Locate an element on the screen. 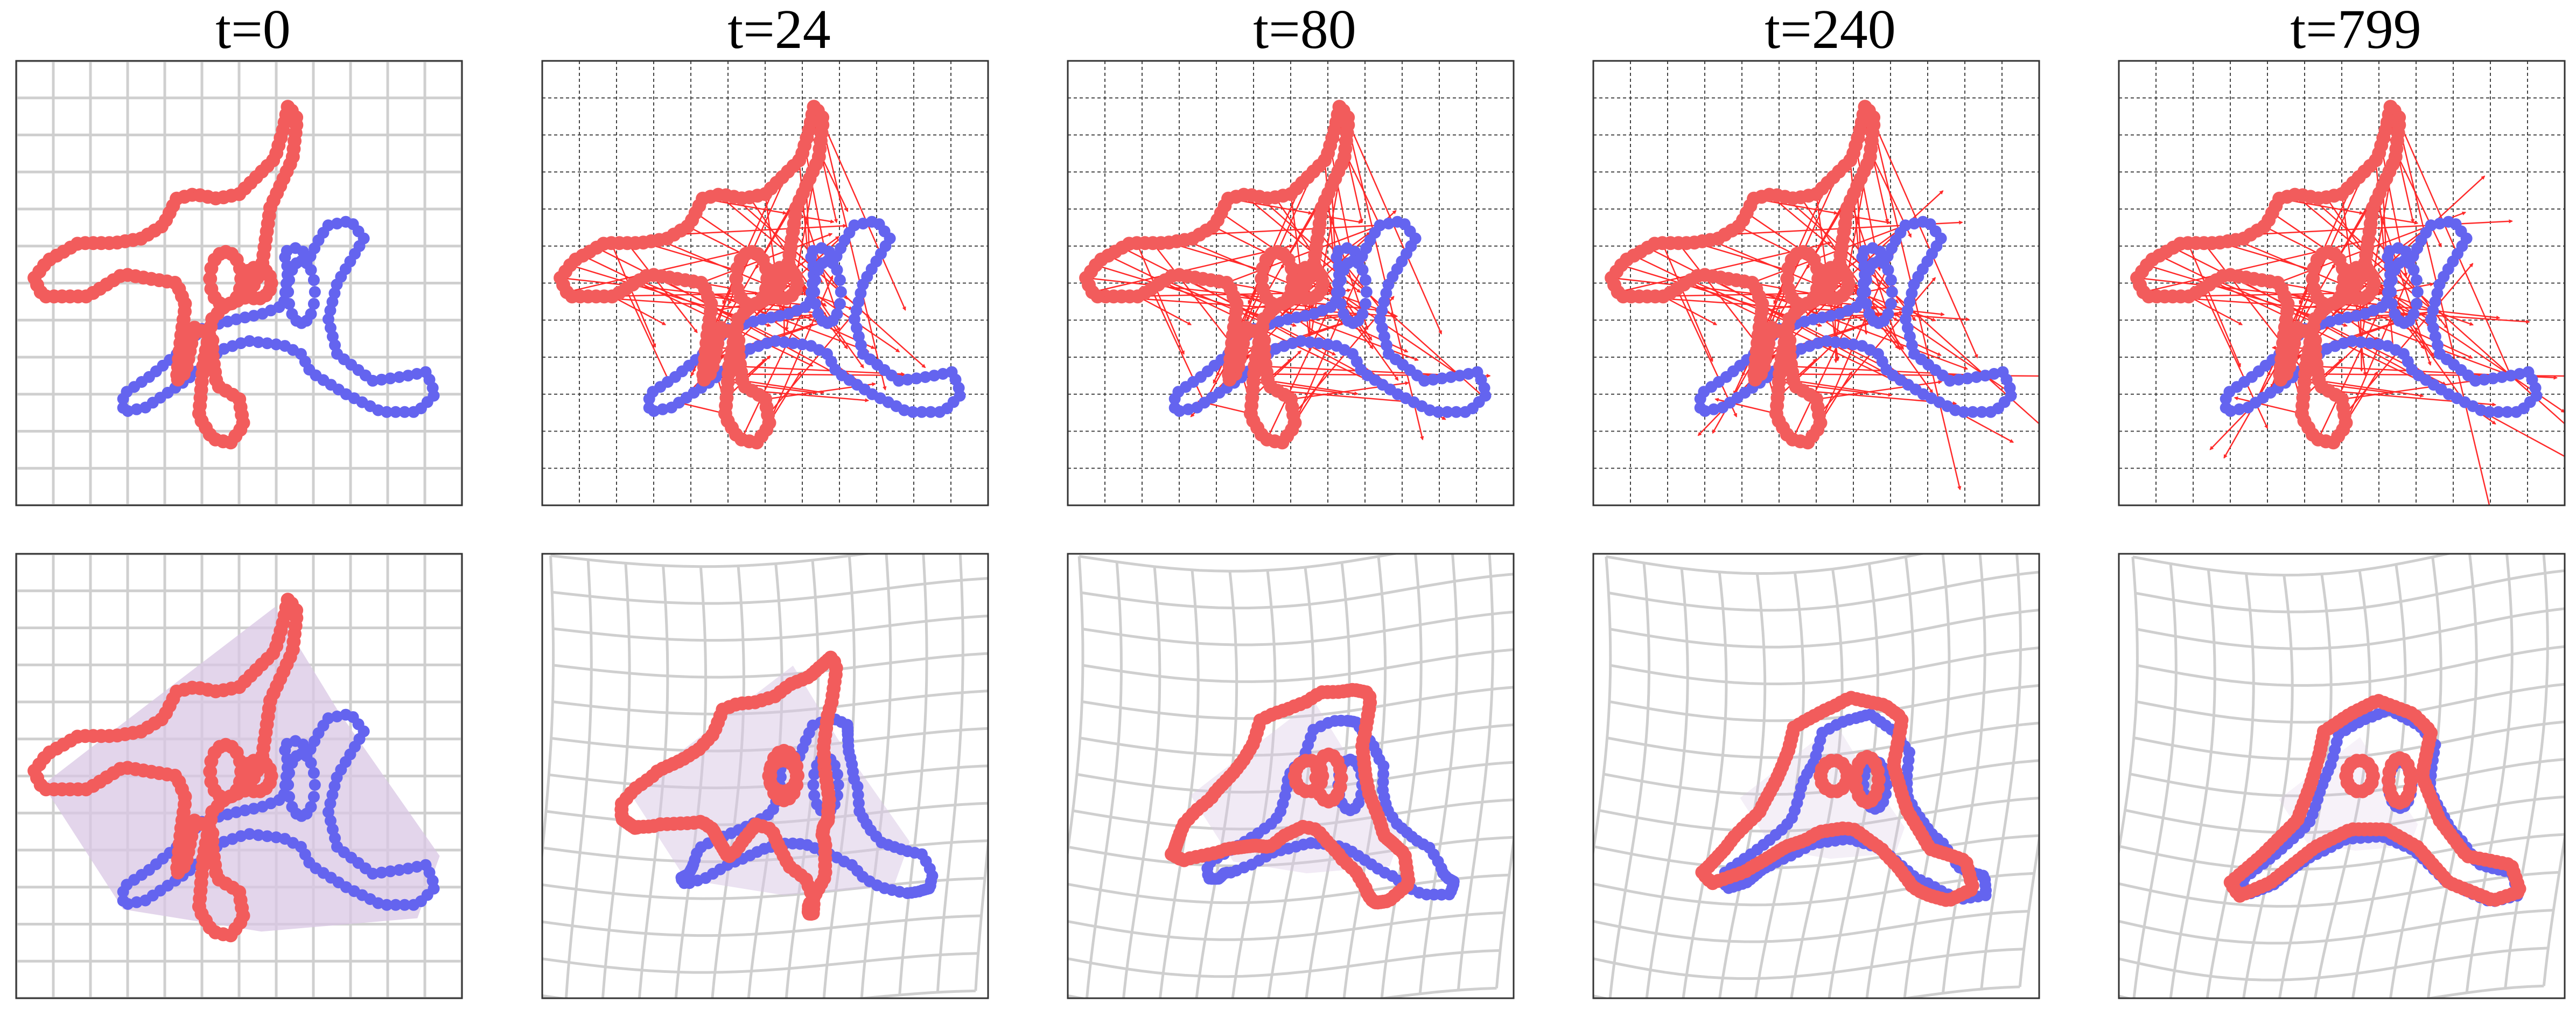 This screenshot has width=2576, height=1016. panel-r0-c0 is located at coordinates (239, 283).